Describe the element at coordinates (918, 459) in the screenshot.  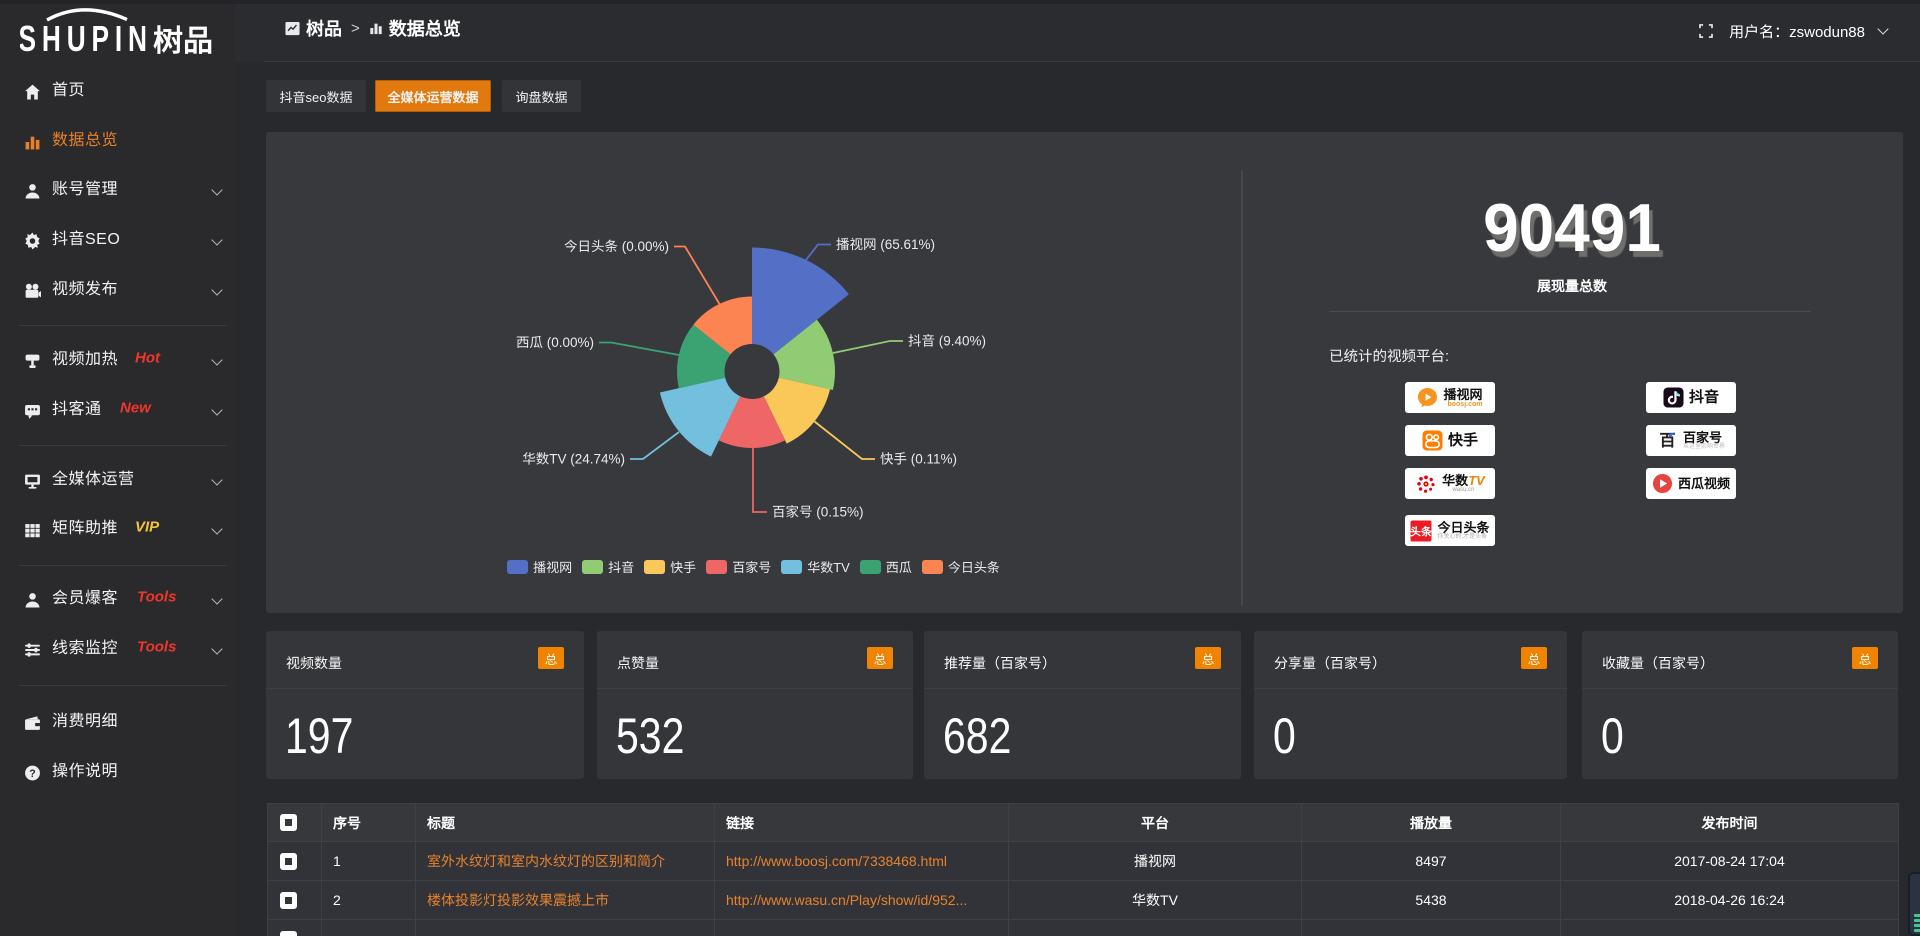
I see `svg-text: 快手 (0.11%)` at that location.